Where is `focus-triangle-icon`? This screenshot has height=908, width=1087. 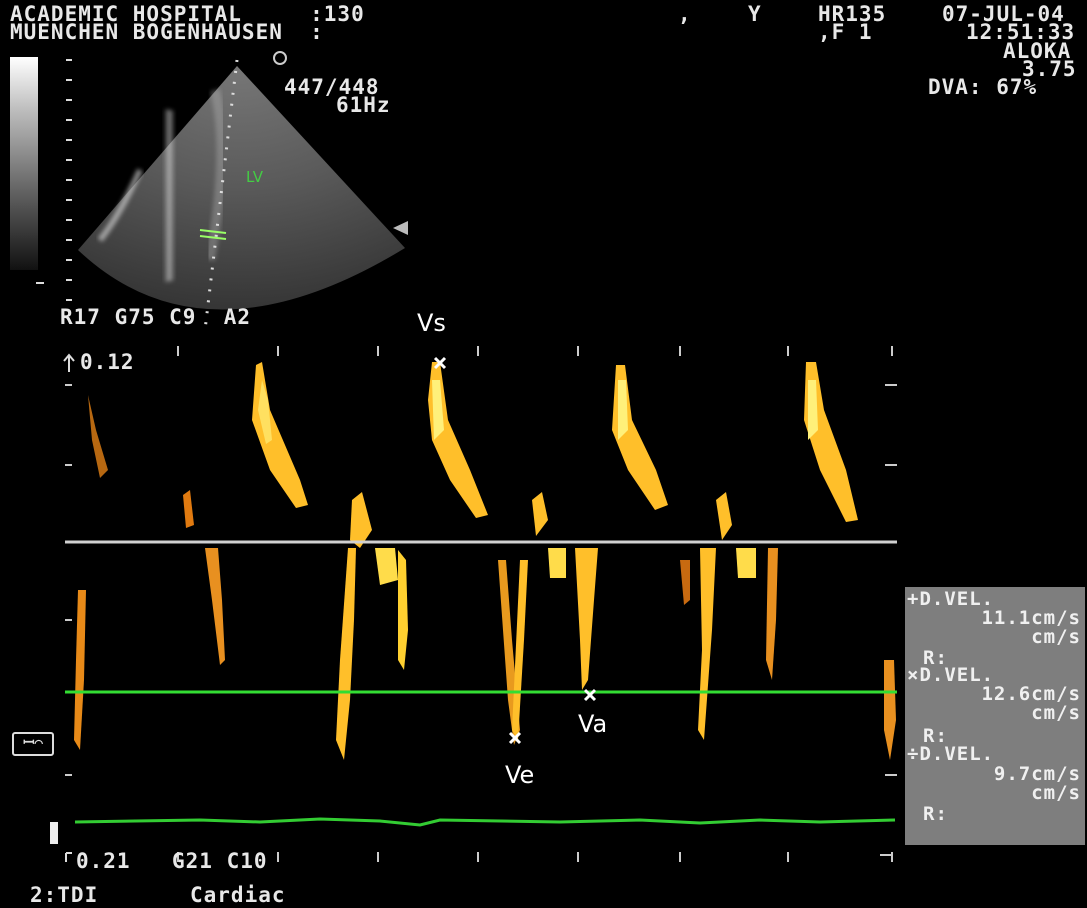 focus-triangle-icon is located at coordinates (400, 228).